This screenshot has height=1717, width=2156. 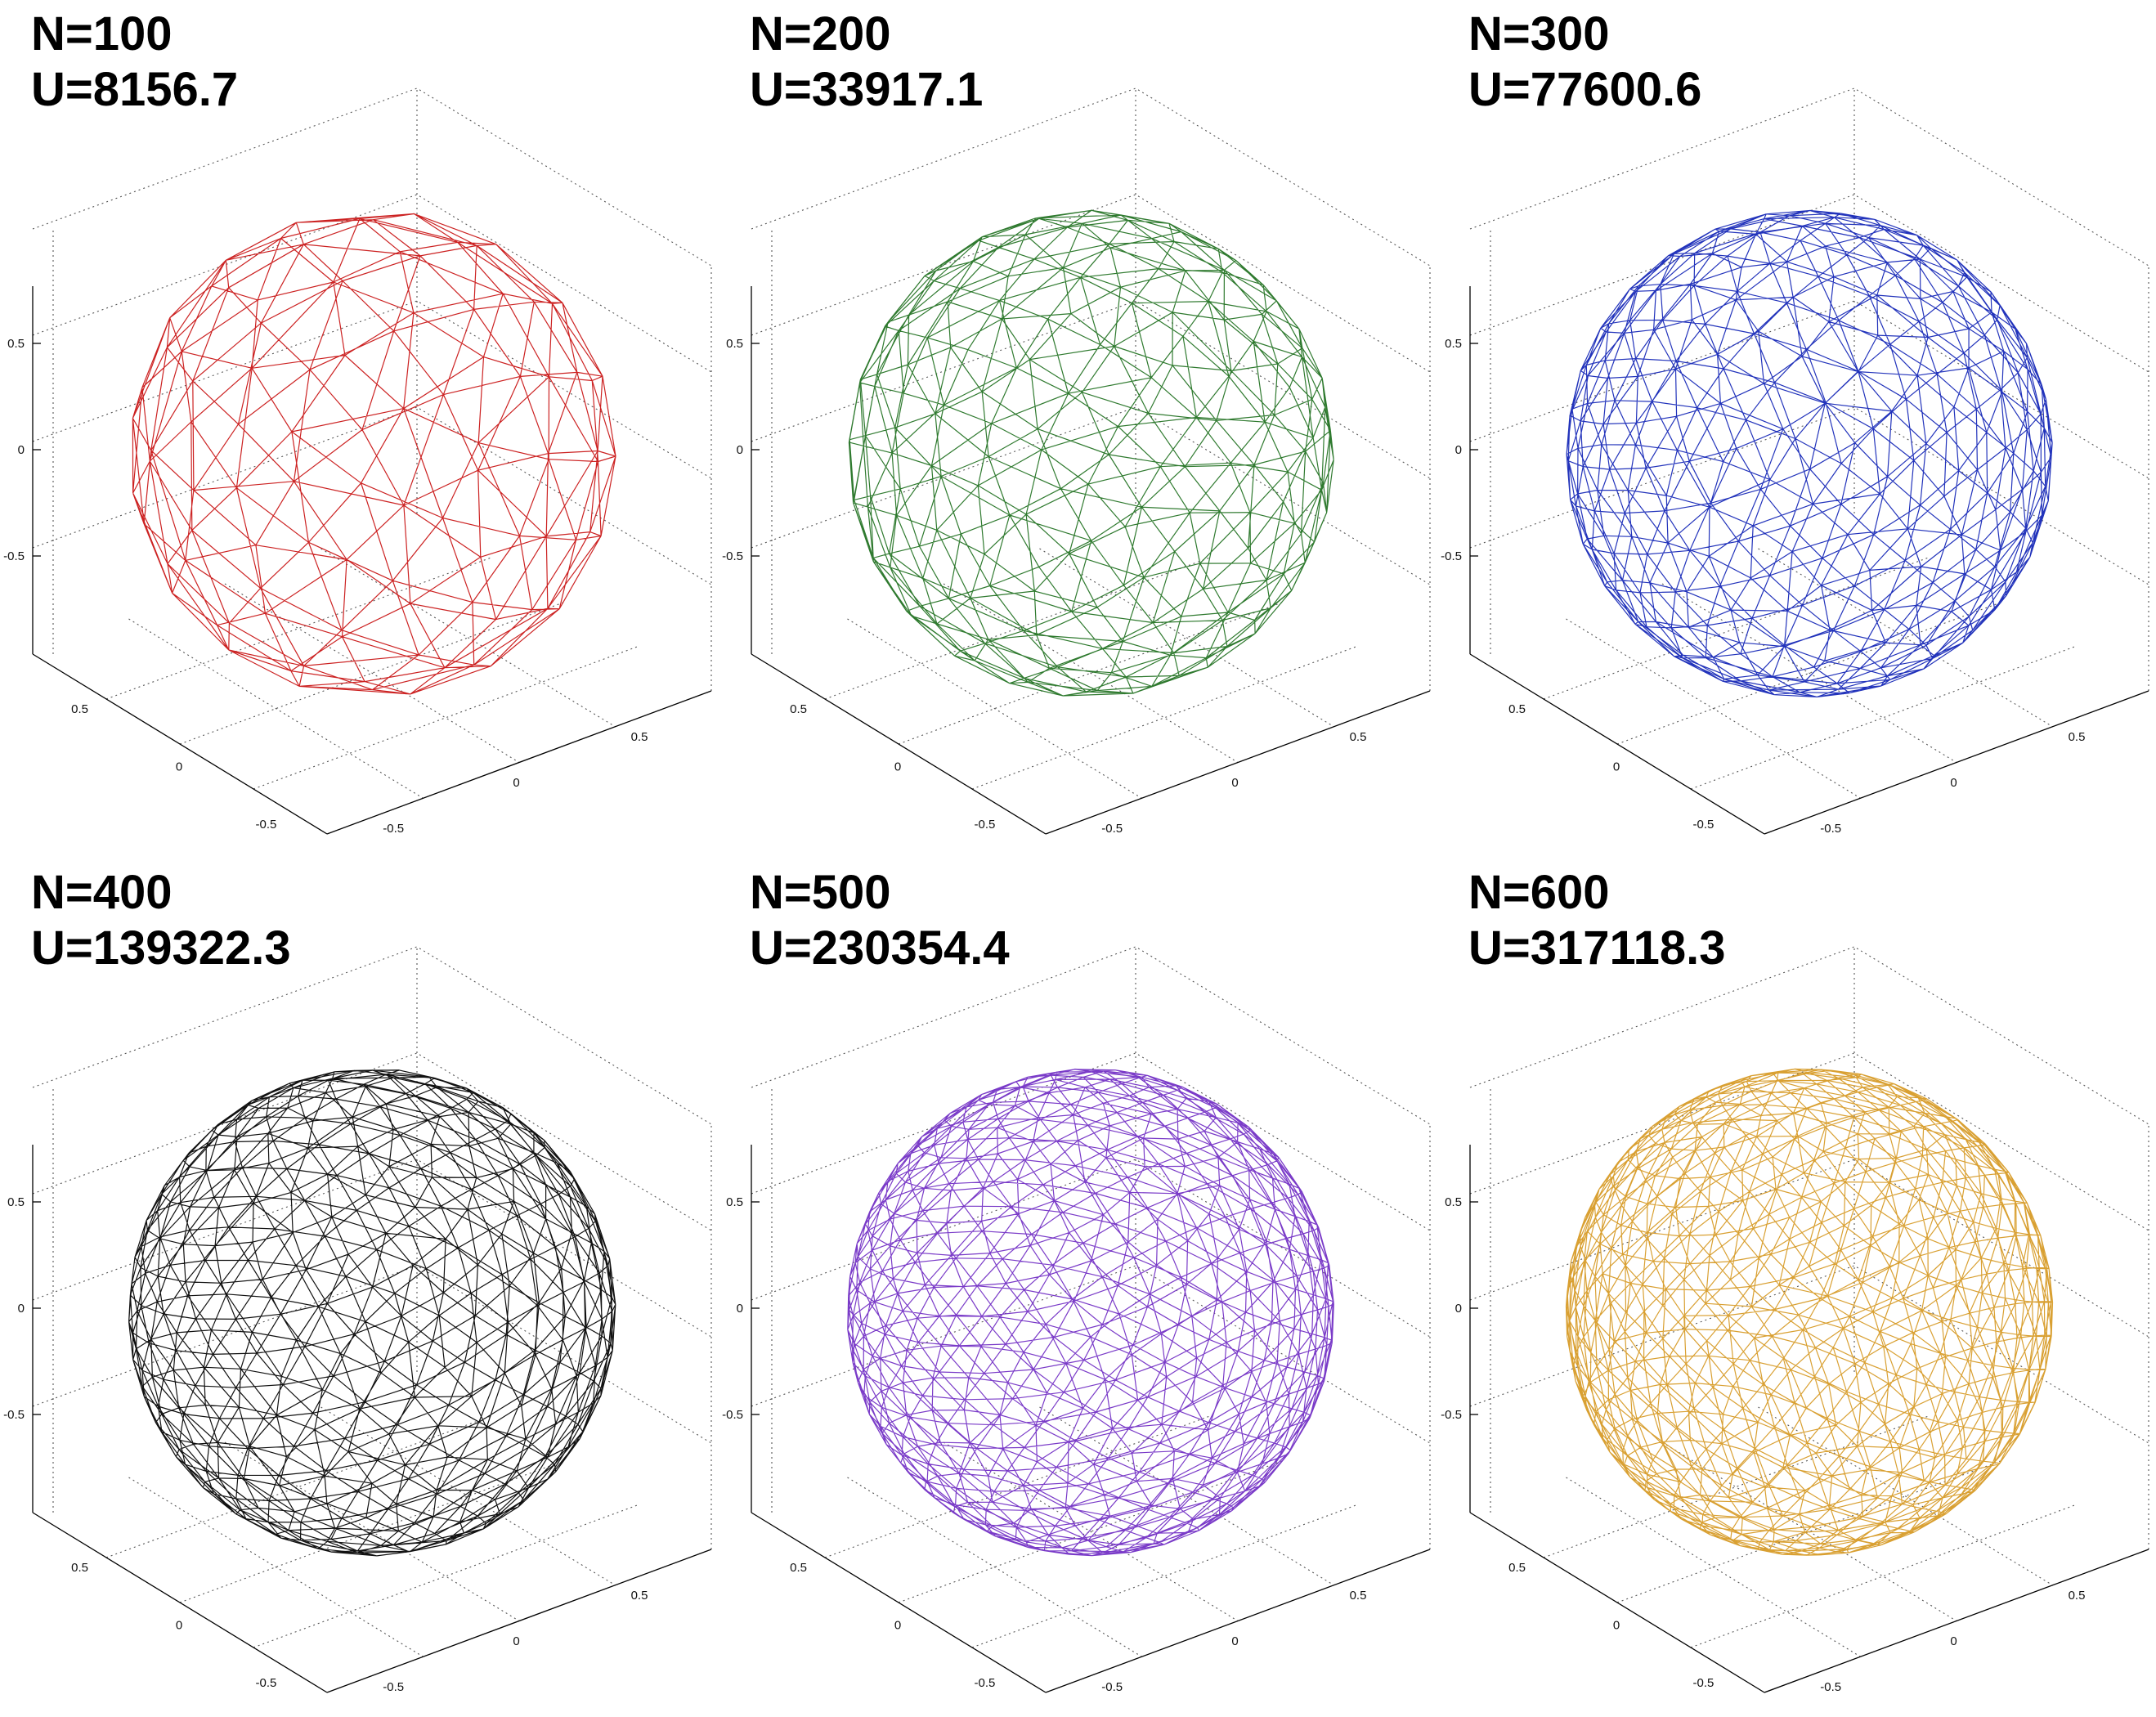 I want to click on panel-title-n: N=200, so click(x=820, y=34).